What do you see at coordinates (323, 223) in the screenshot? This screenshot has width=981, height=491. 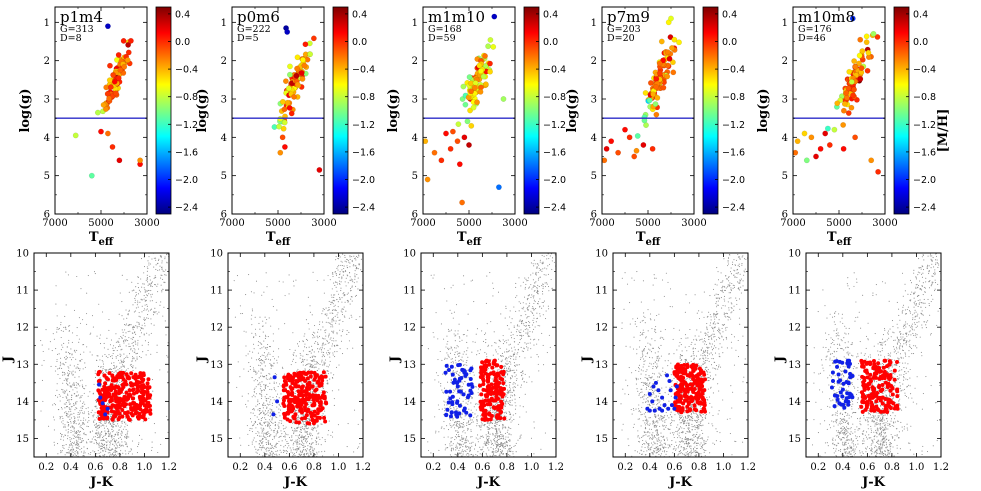 I see `x-tick-label: 3000` at bounding box center [323, 223].